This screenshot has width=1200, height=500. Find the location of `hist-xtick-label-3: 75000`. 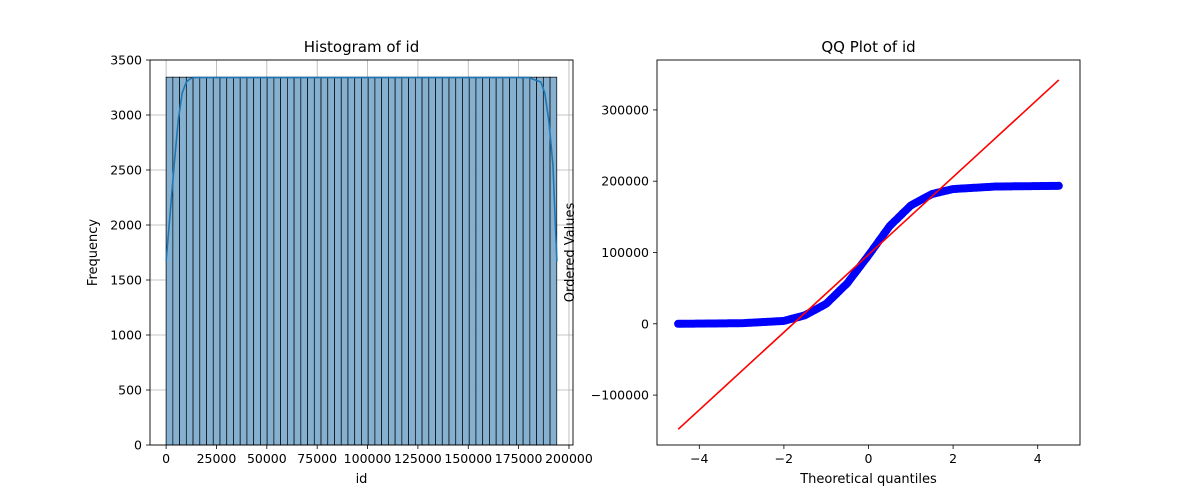

hist-xtick-label-3: 75000 is located at coordinates (317, 458).